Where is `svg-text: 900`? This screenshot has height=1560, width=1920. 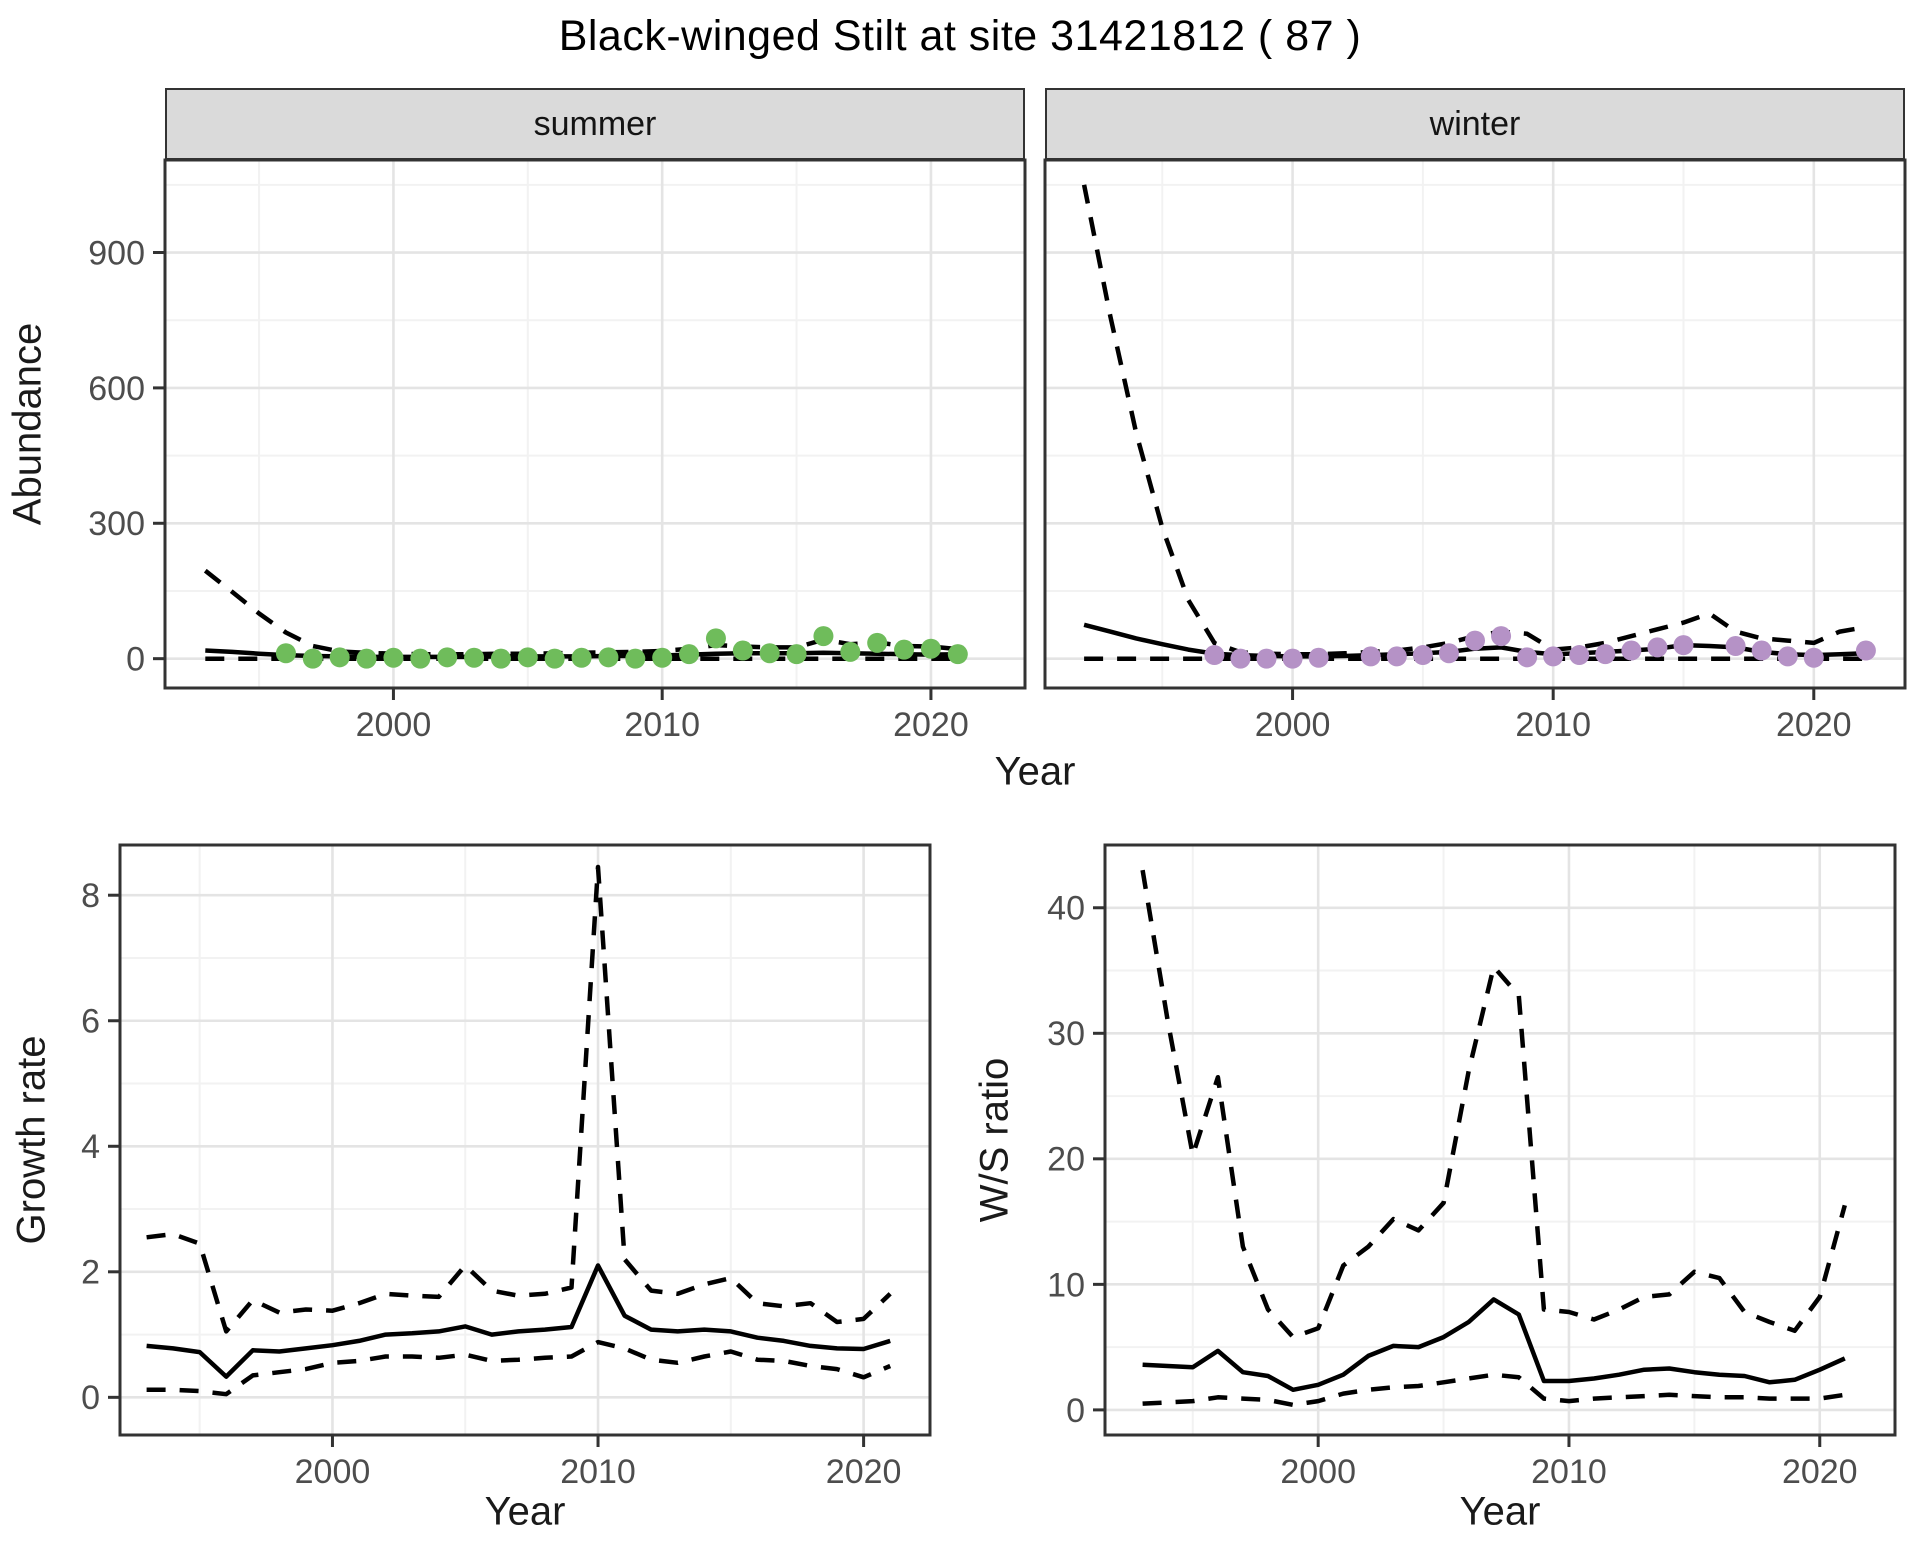
svg-text: 900 is located at coordinates (116, 253).